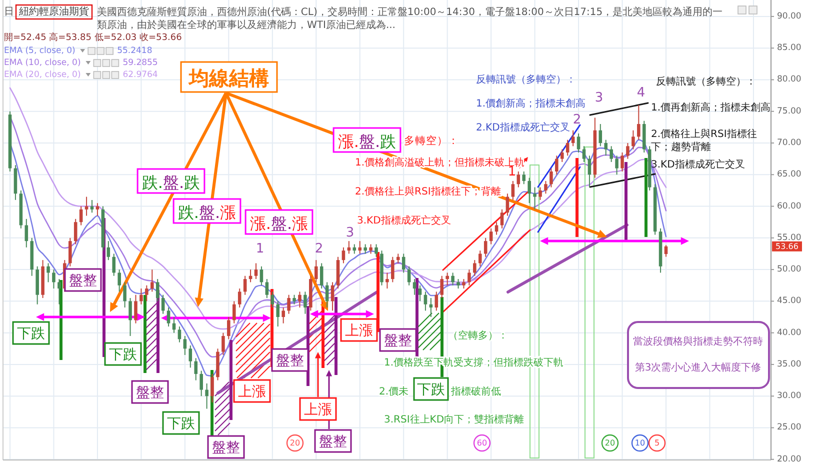  I want to click on annotation: 第3次需小心進入大幅度下修, so click(698, 368).